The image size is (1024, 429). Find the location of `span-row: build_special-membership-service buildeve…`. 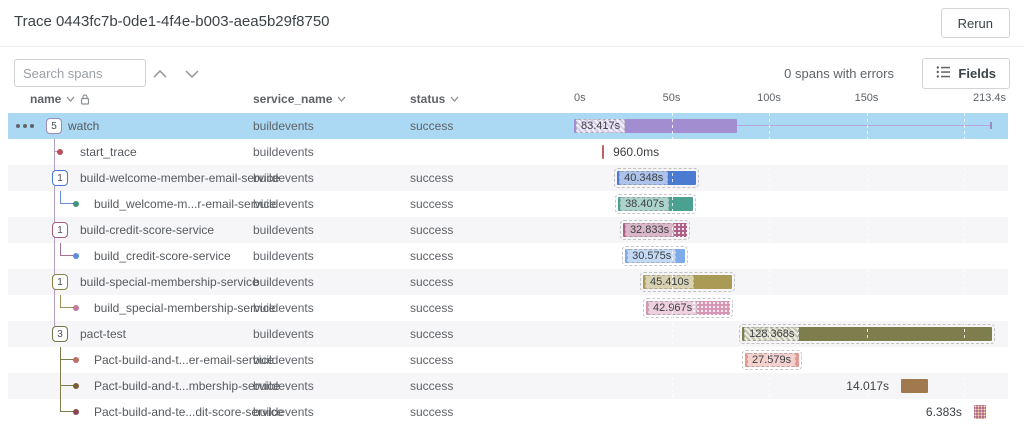

span-row: build_special-membership-service buildeve… is located at coordinates (508, 308).